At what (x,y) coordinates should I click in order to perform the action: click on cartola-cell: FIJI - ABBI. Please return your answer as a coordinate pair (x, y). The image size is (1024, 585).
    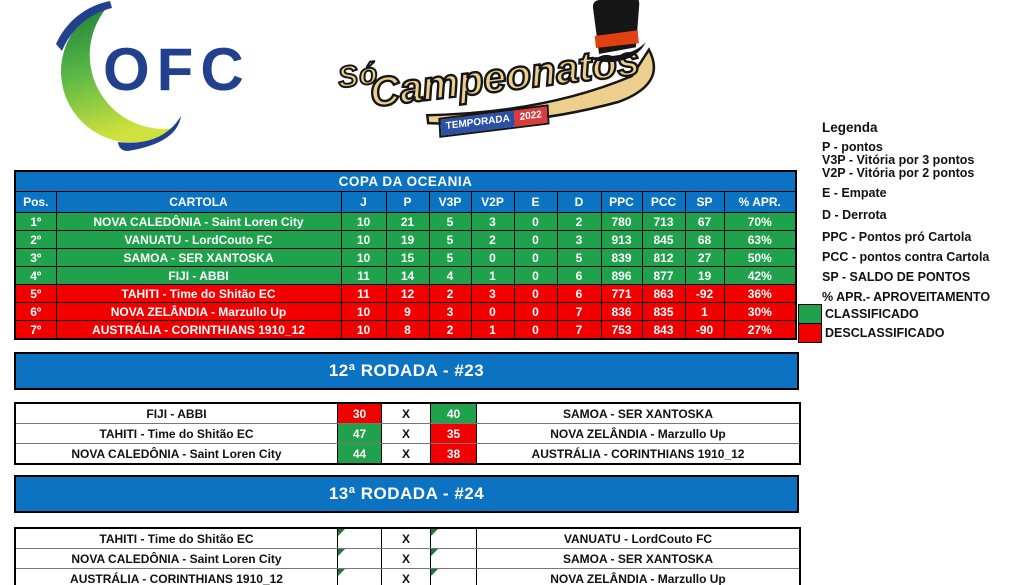
    Looking at the image, I should click on (198, 275).